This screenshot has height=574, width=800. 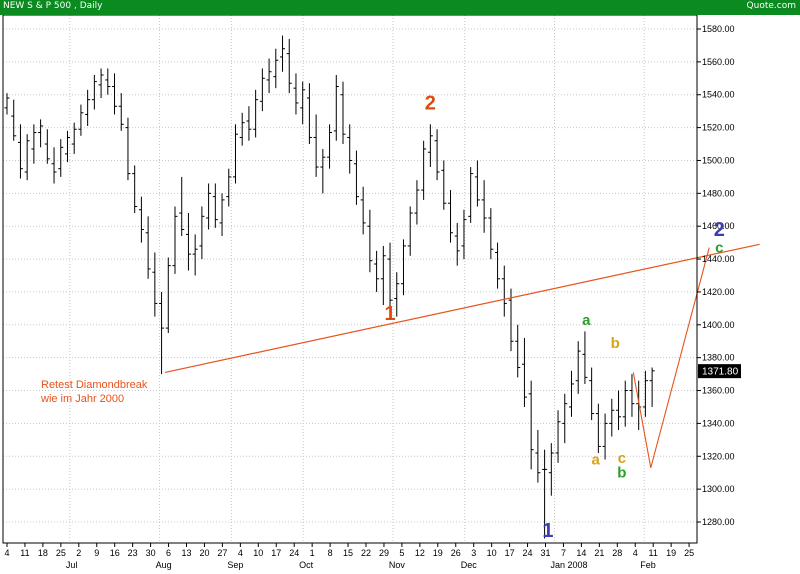 I want to click on last-price-label: 1371.80, so click(x=720, y=372).